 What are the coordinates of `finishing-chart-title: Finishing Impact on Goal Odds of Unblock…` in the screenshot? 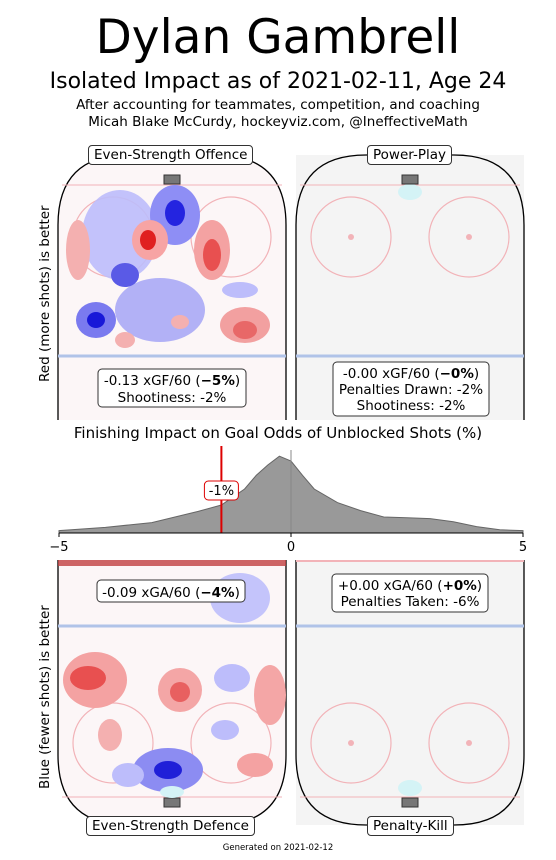 It's located at (278, 433).